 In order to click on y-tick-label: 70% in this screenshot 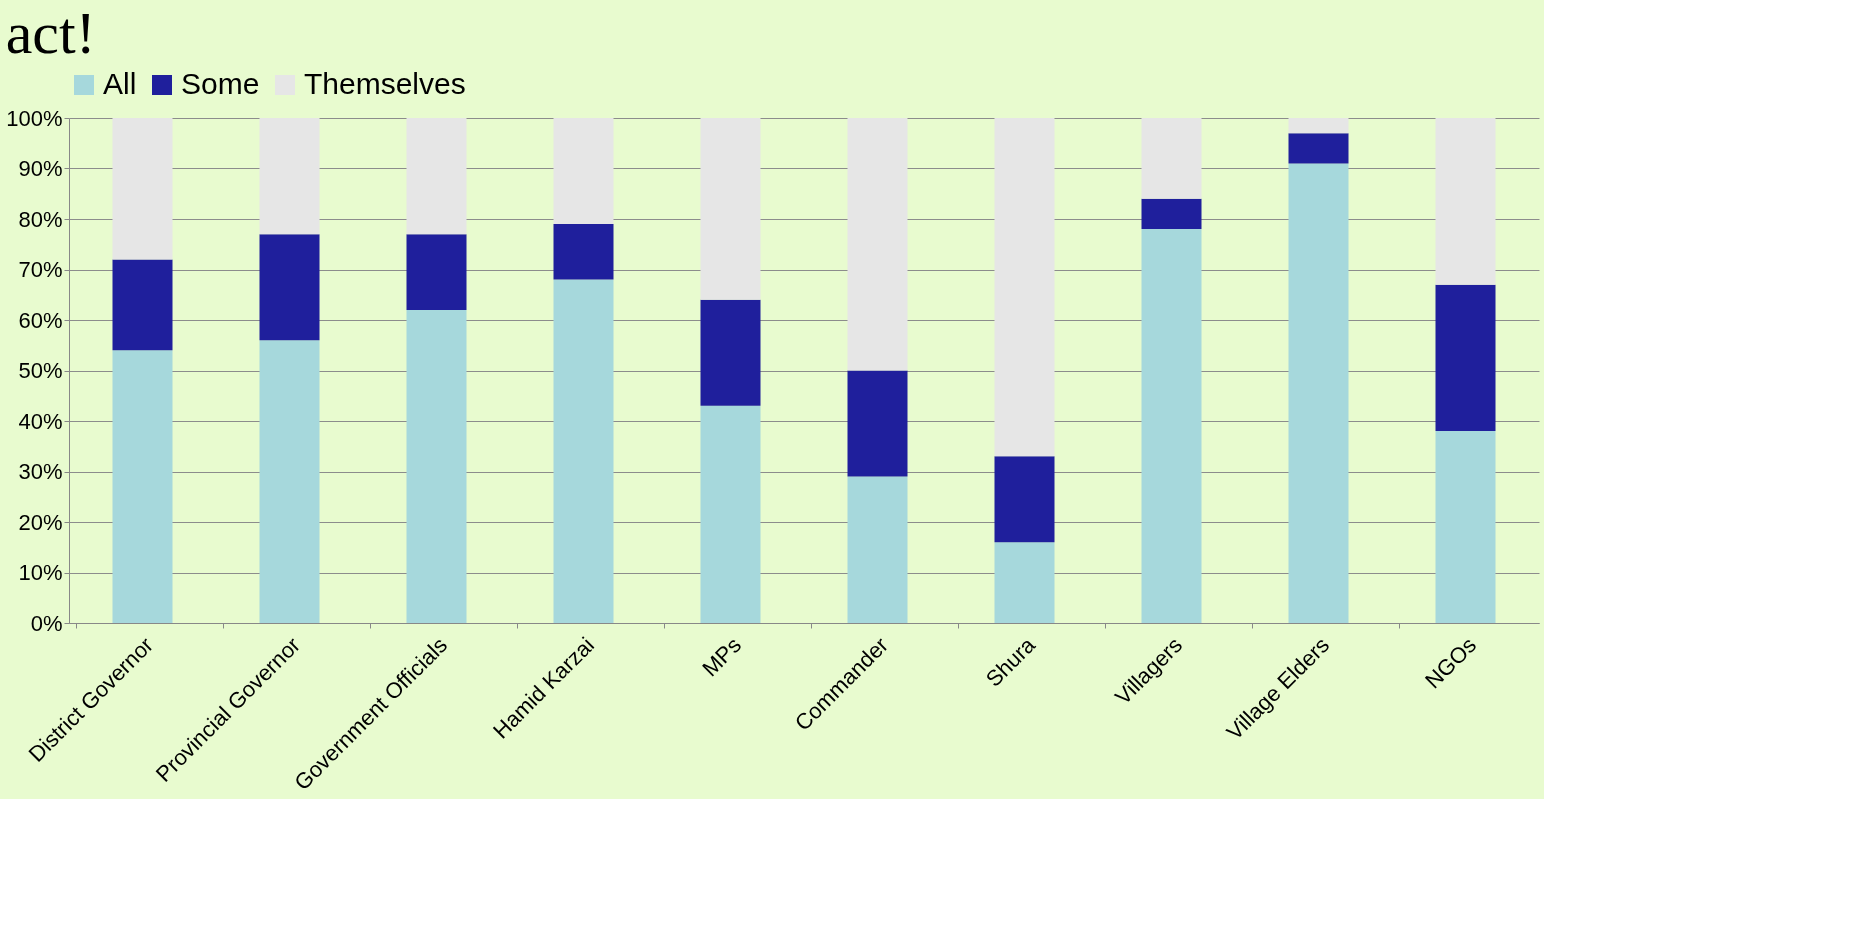, I will do `click(40, 269)`.